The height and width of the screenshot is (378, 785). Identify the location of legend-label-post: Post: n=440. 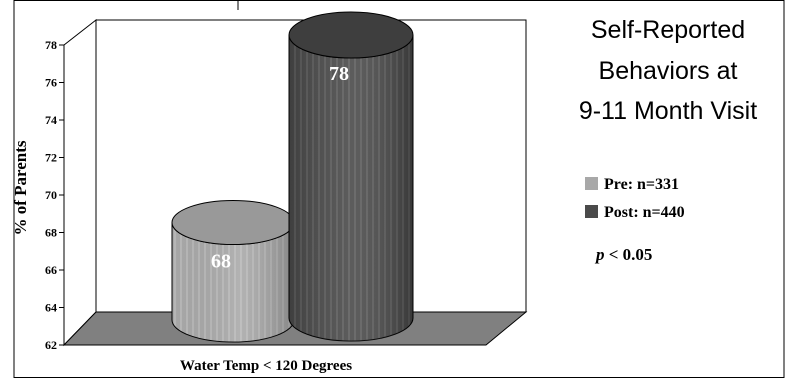
(644, 212).